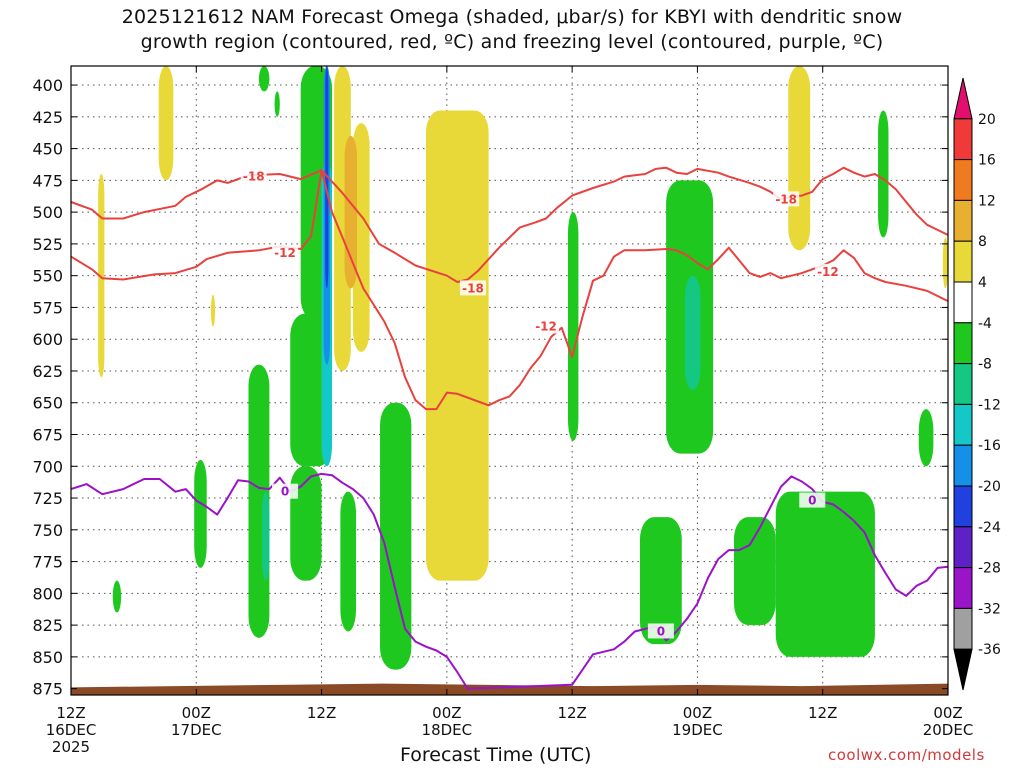 The width and height of the screenshot is (1024, 768). Describe the element at coordinates (47, 689) in the screenshot. I see `y-tick-label: 875` at that location.